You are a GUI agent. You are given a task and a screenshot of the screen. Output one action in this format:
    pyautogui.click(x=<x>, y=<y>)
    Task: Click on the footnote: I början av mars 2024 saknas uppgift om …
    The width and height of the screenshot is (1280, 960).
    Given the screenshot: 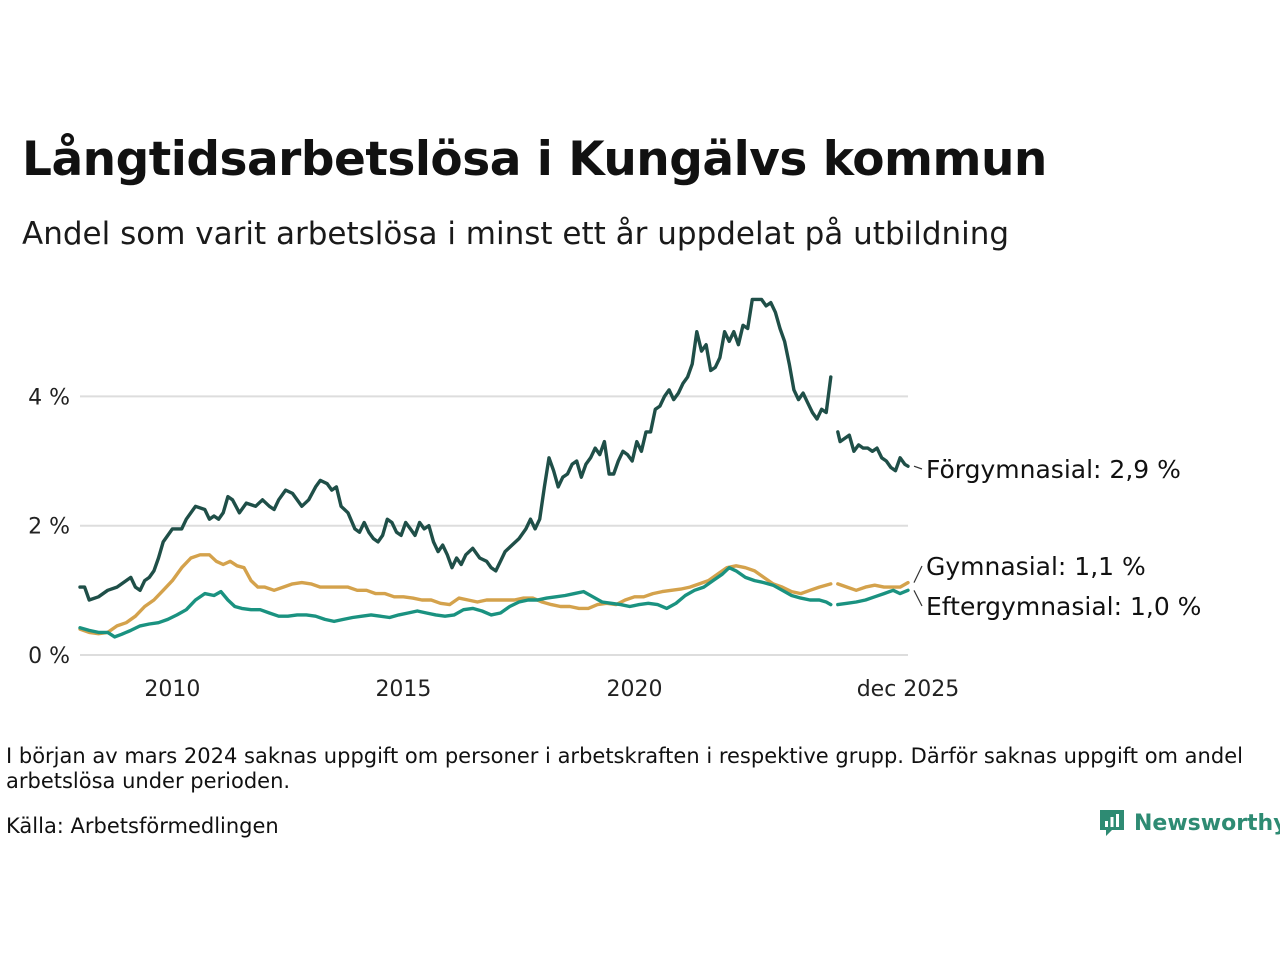 What is the action you would take?
    pyautogui.click(x=624, y=768)
    